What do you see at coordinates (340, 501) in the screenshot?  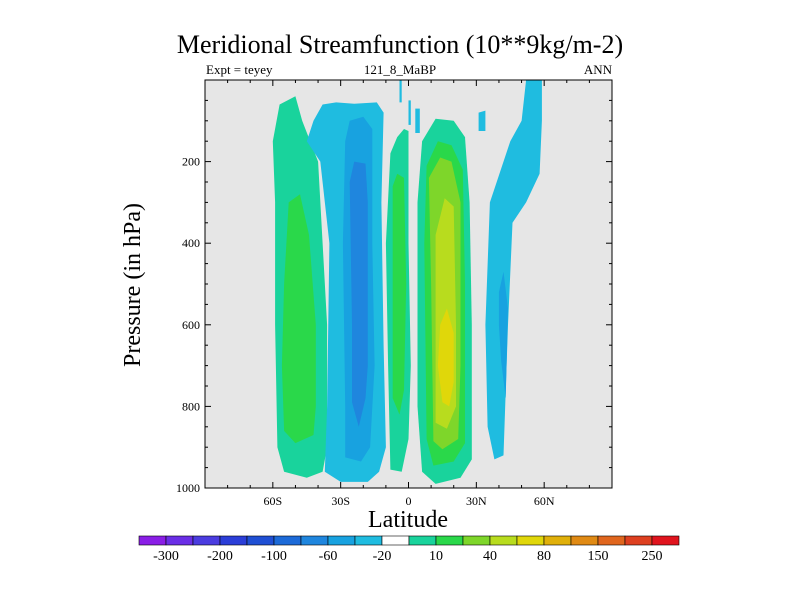 I see `x-tick-label: 30S` at bounding box center [340, 501].